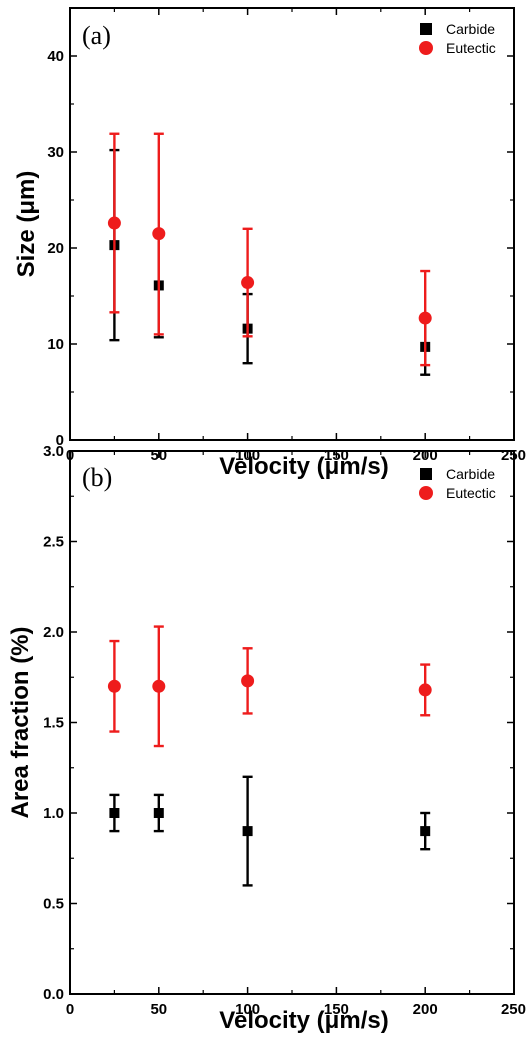 This screenshot has width=530, height=1038. I want to click on panel-b-y-axis-label: Area fraction (%), so click(20, 722).